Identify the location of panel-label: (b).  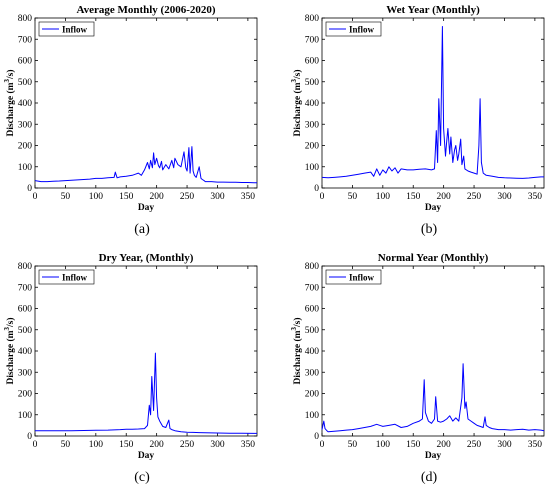
(429, 229).